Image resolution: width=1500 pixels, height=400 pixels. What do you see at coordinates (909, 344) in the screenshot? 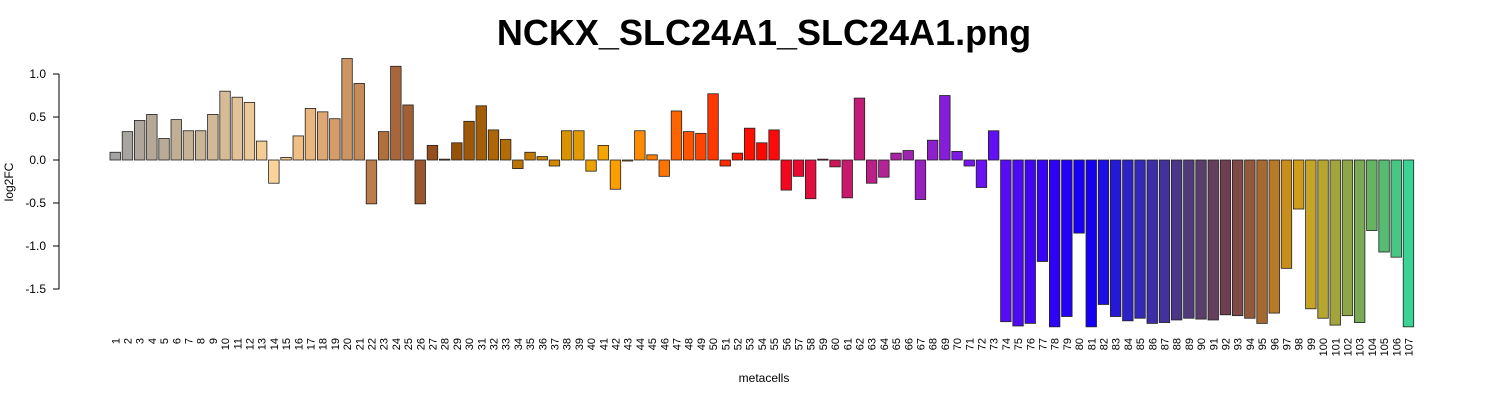
I see `x-tick-label: 66` at bounding box center [909, 344].